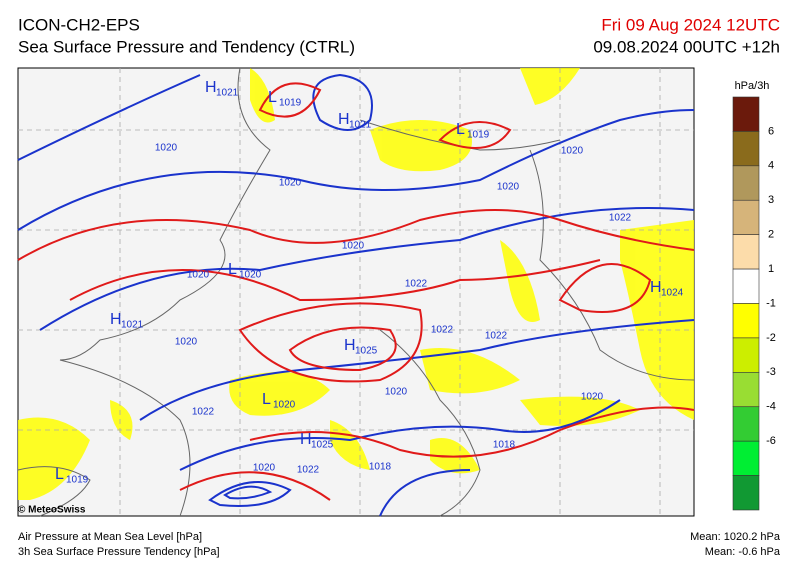 This screenshot has height=576, width=800. What do you see at coordinates (771, 166) in the screenshot?
I see `legend-label: 4` at bounding box center [771, 166].